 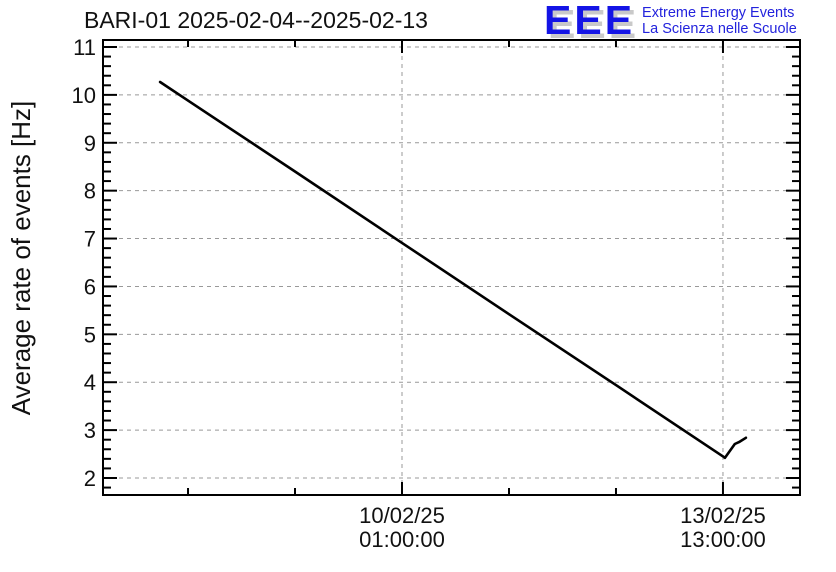 What do you see at coordinates (723, 515) in the screenshot?
I see `x-tick-label-date: 13/02/25` at bounding box center [723, 515].